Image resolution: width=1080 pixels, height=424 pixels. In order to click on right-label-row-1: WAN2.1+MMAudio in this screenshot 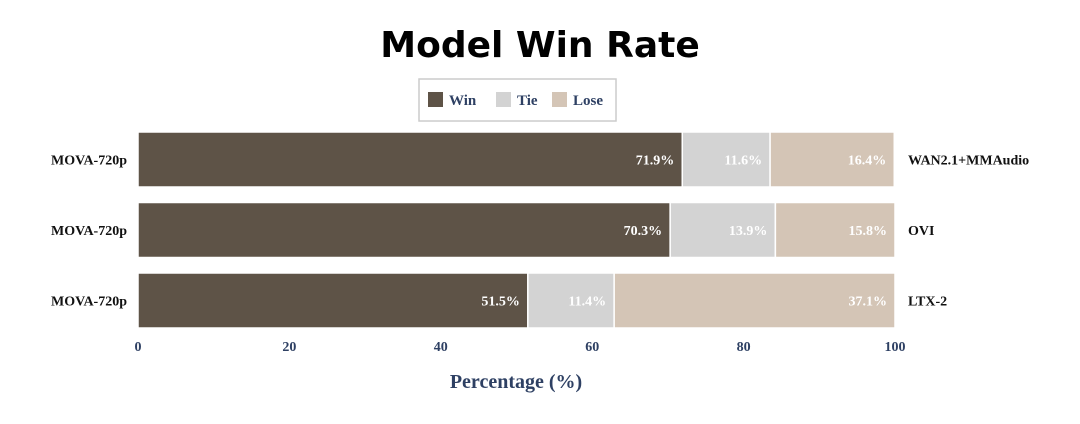, I will do `click(968, 161)`.